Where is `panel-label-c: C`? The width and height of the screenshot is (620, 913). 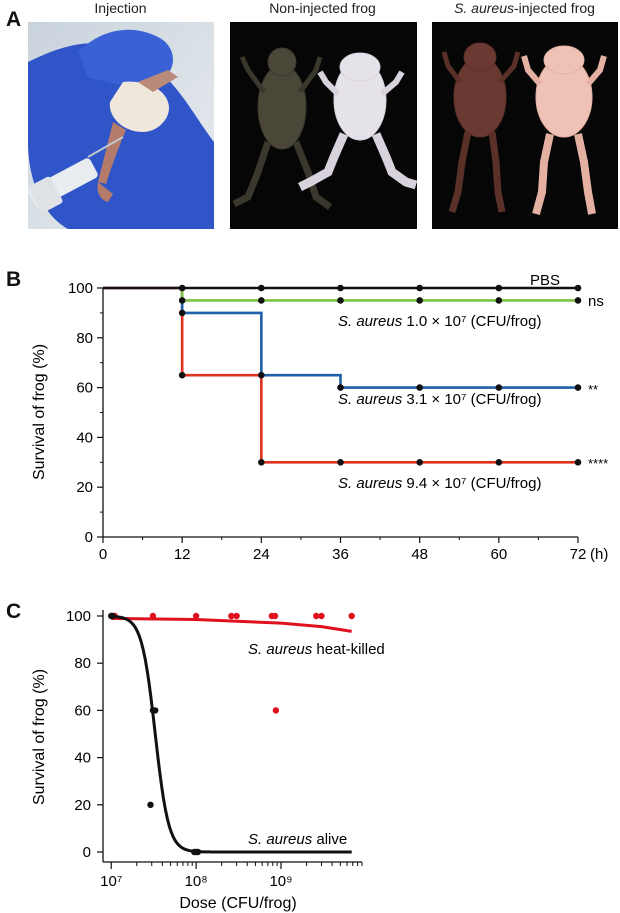
panel-label-c: C is located at coordinates (14, 611).